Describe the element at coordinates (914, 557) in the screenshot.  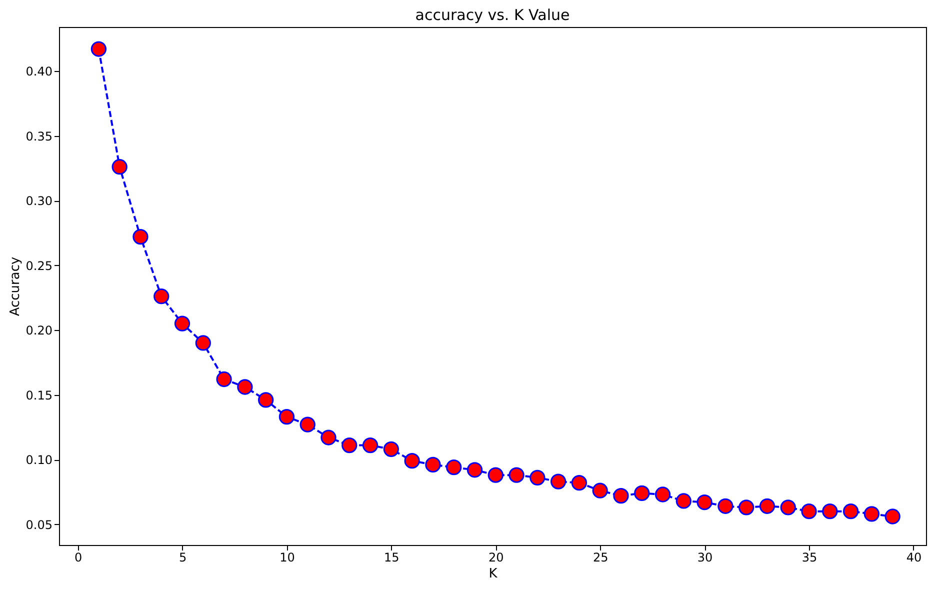
I see `x-tick-label: 40` at that location.